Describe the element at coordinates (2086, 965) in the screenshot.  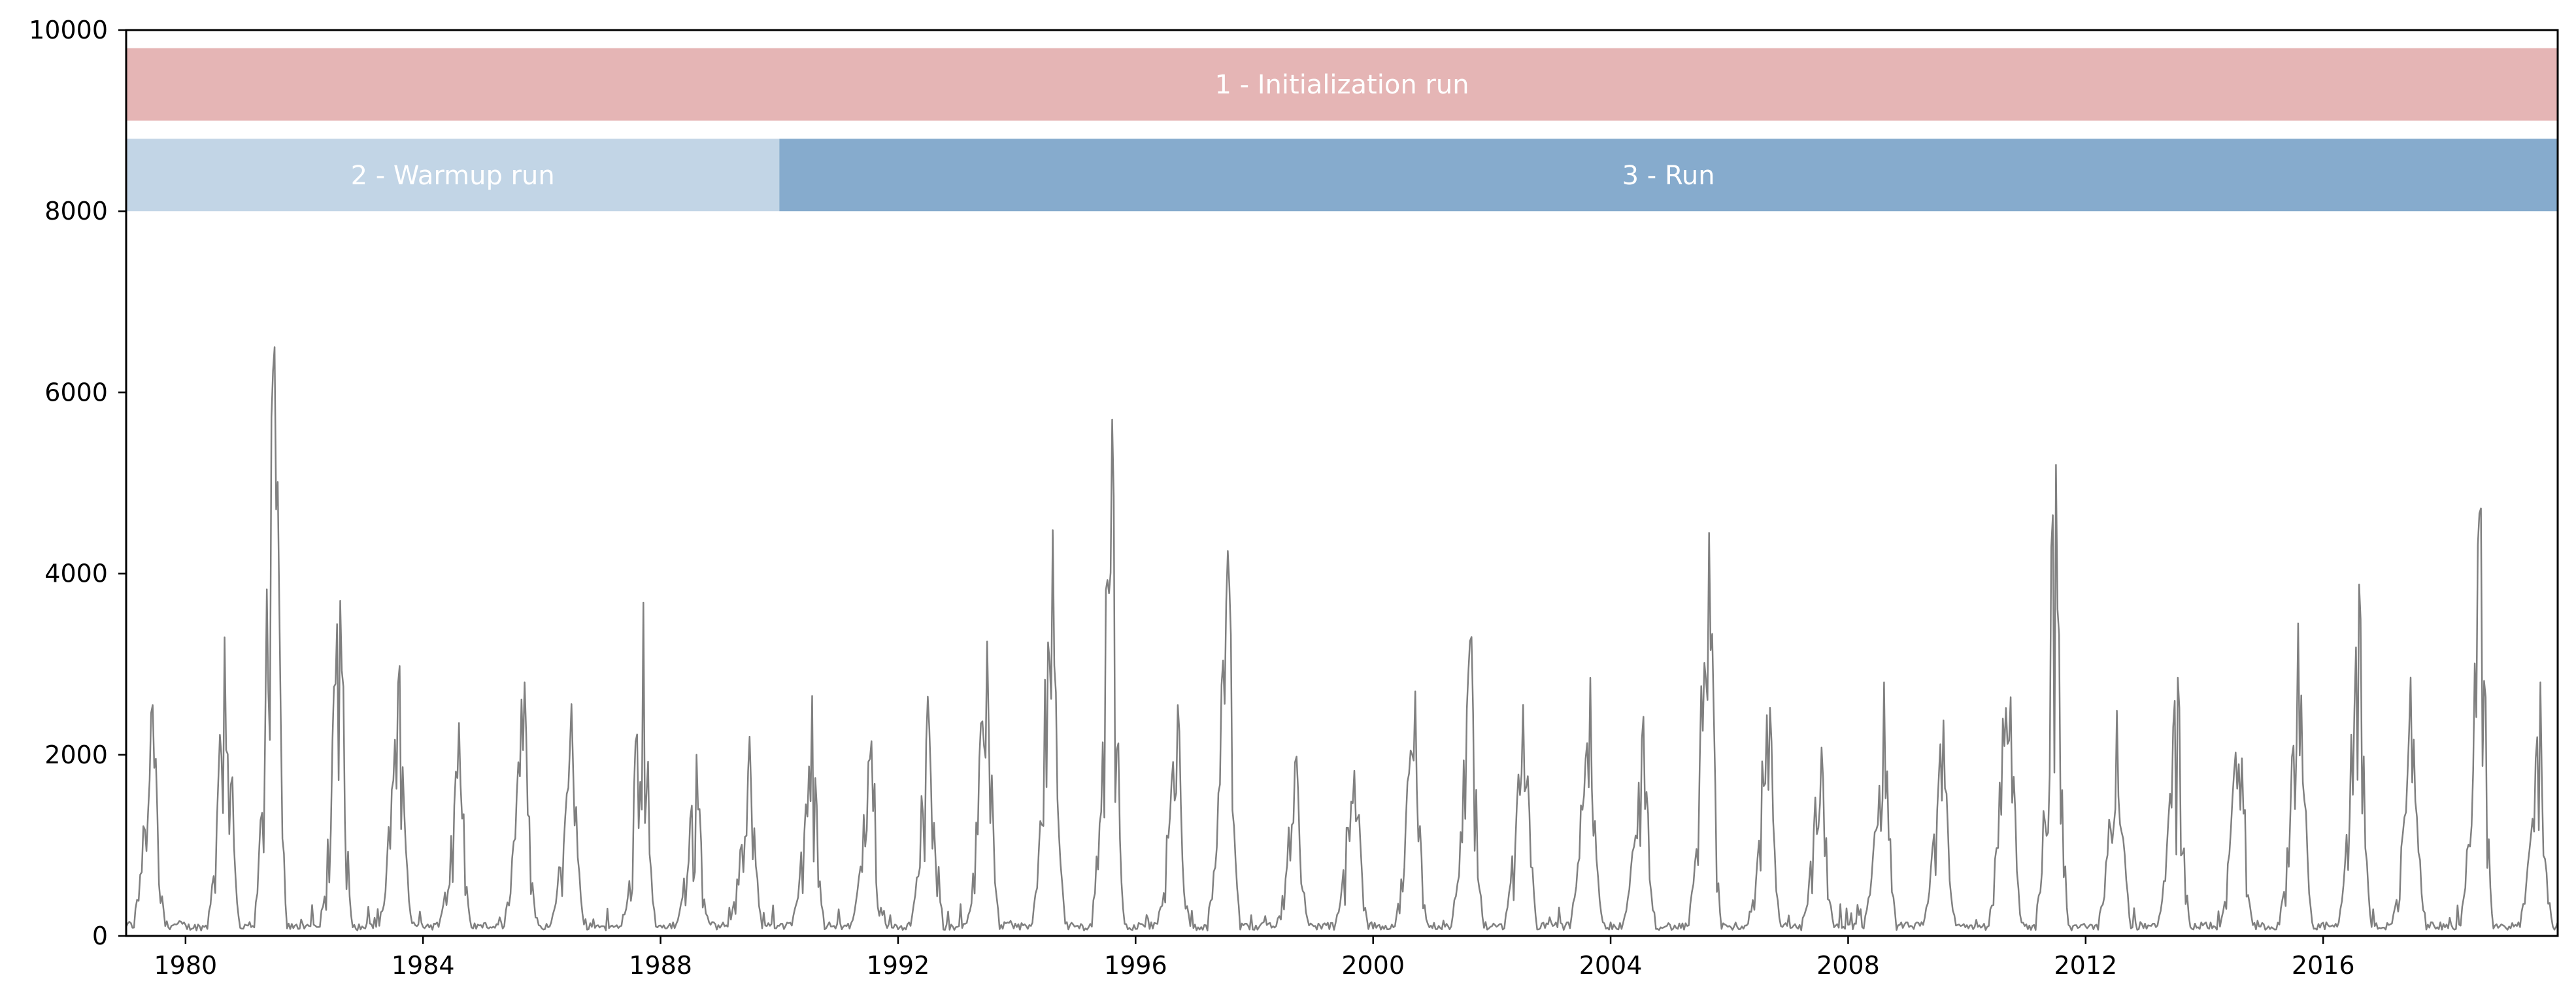
I see `x-tick-label-2012: 2012` at that location.